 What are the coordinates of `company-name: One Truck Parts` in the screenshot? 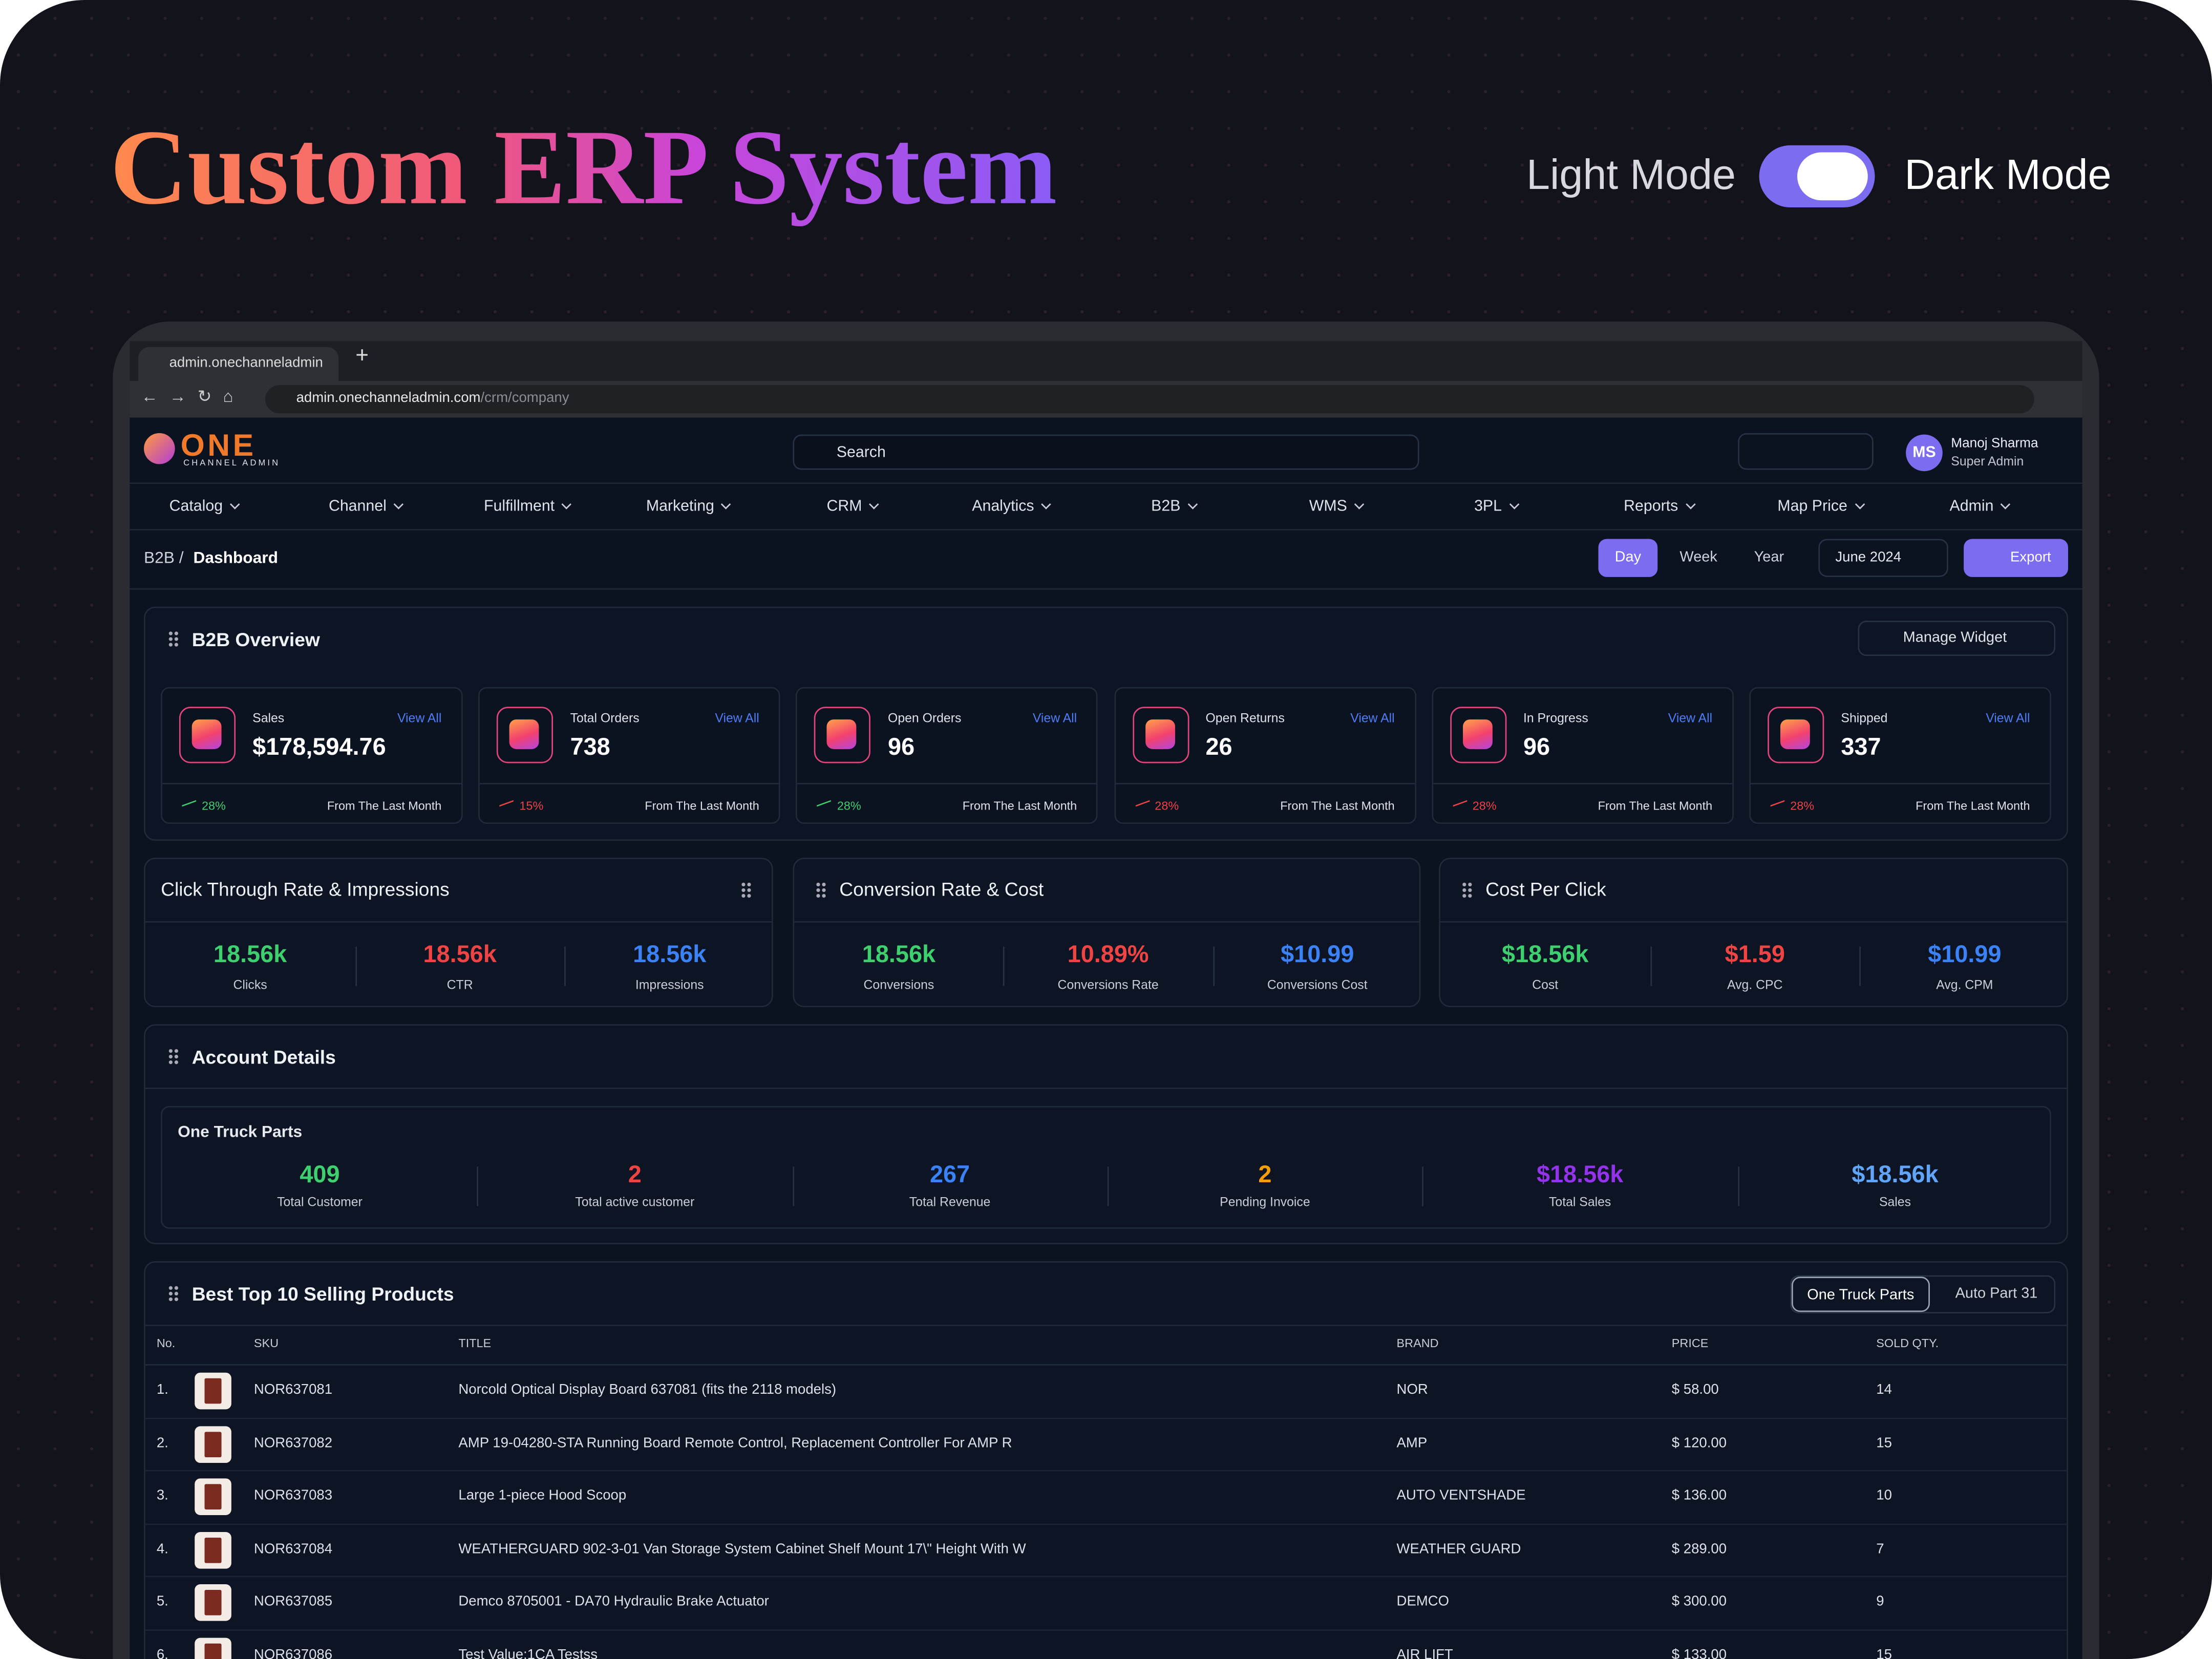 It's located at (240, 1132).